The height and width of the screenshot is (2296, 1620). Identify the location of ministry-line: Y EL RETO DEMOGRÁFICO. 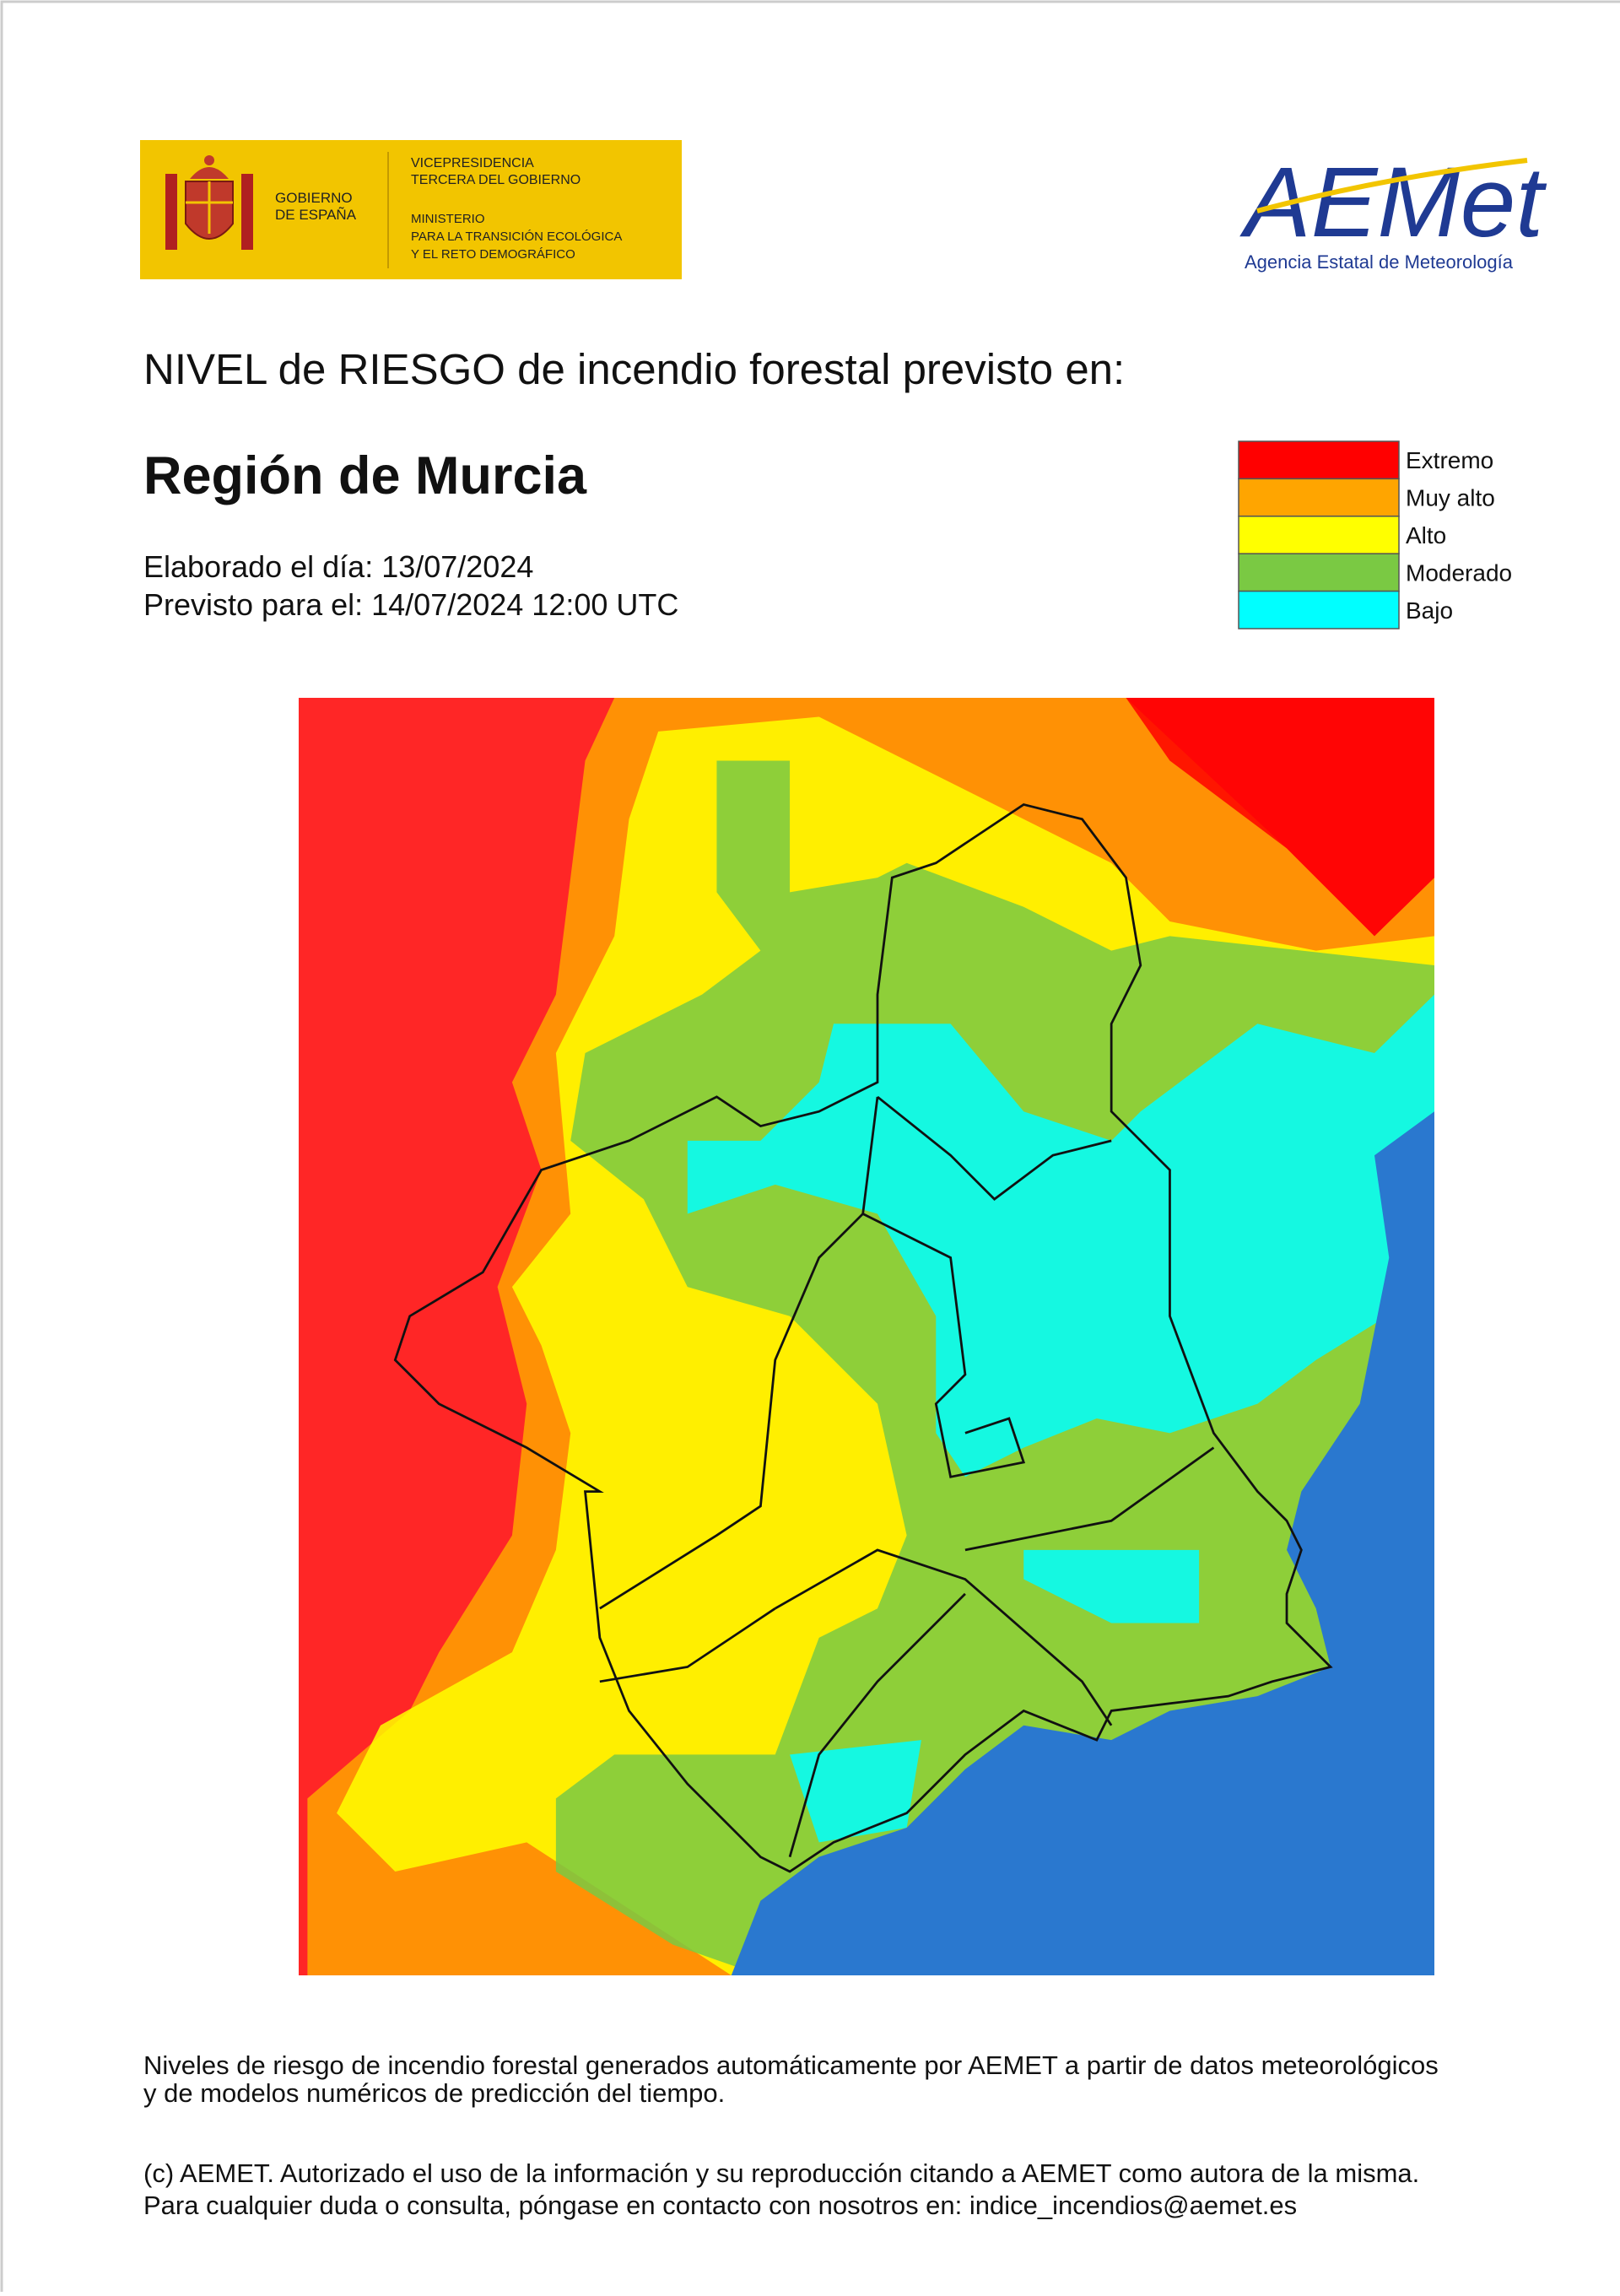
(493, 254).